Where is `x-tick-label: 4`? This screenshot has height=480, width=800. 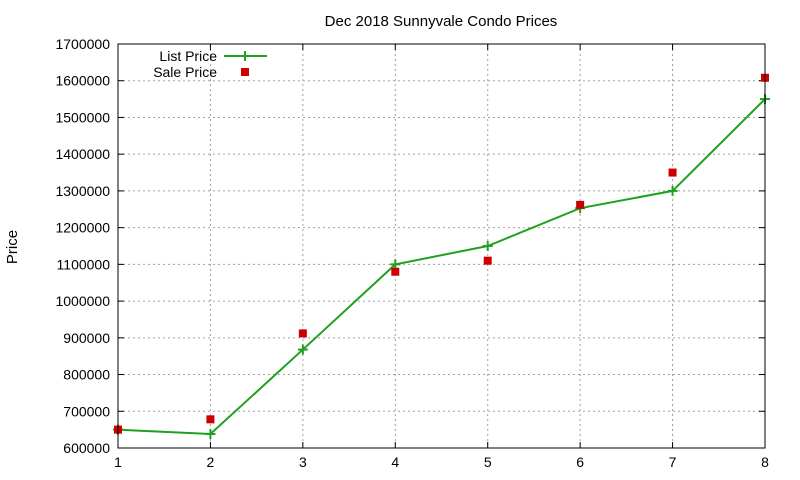 x-tick-label: 4 is located at coordinates (395, 462).